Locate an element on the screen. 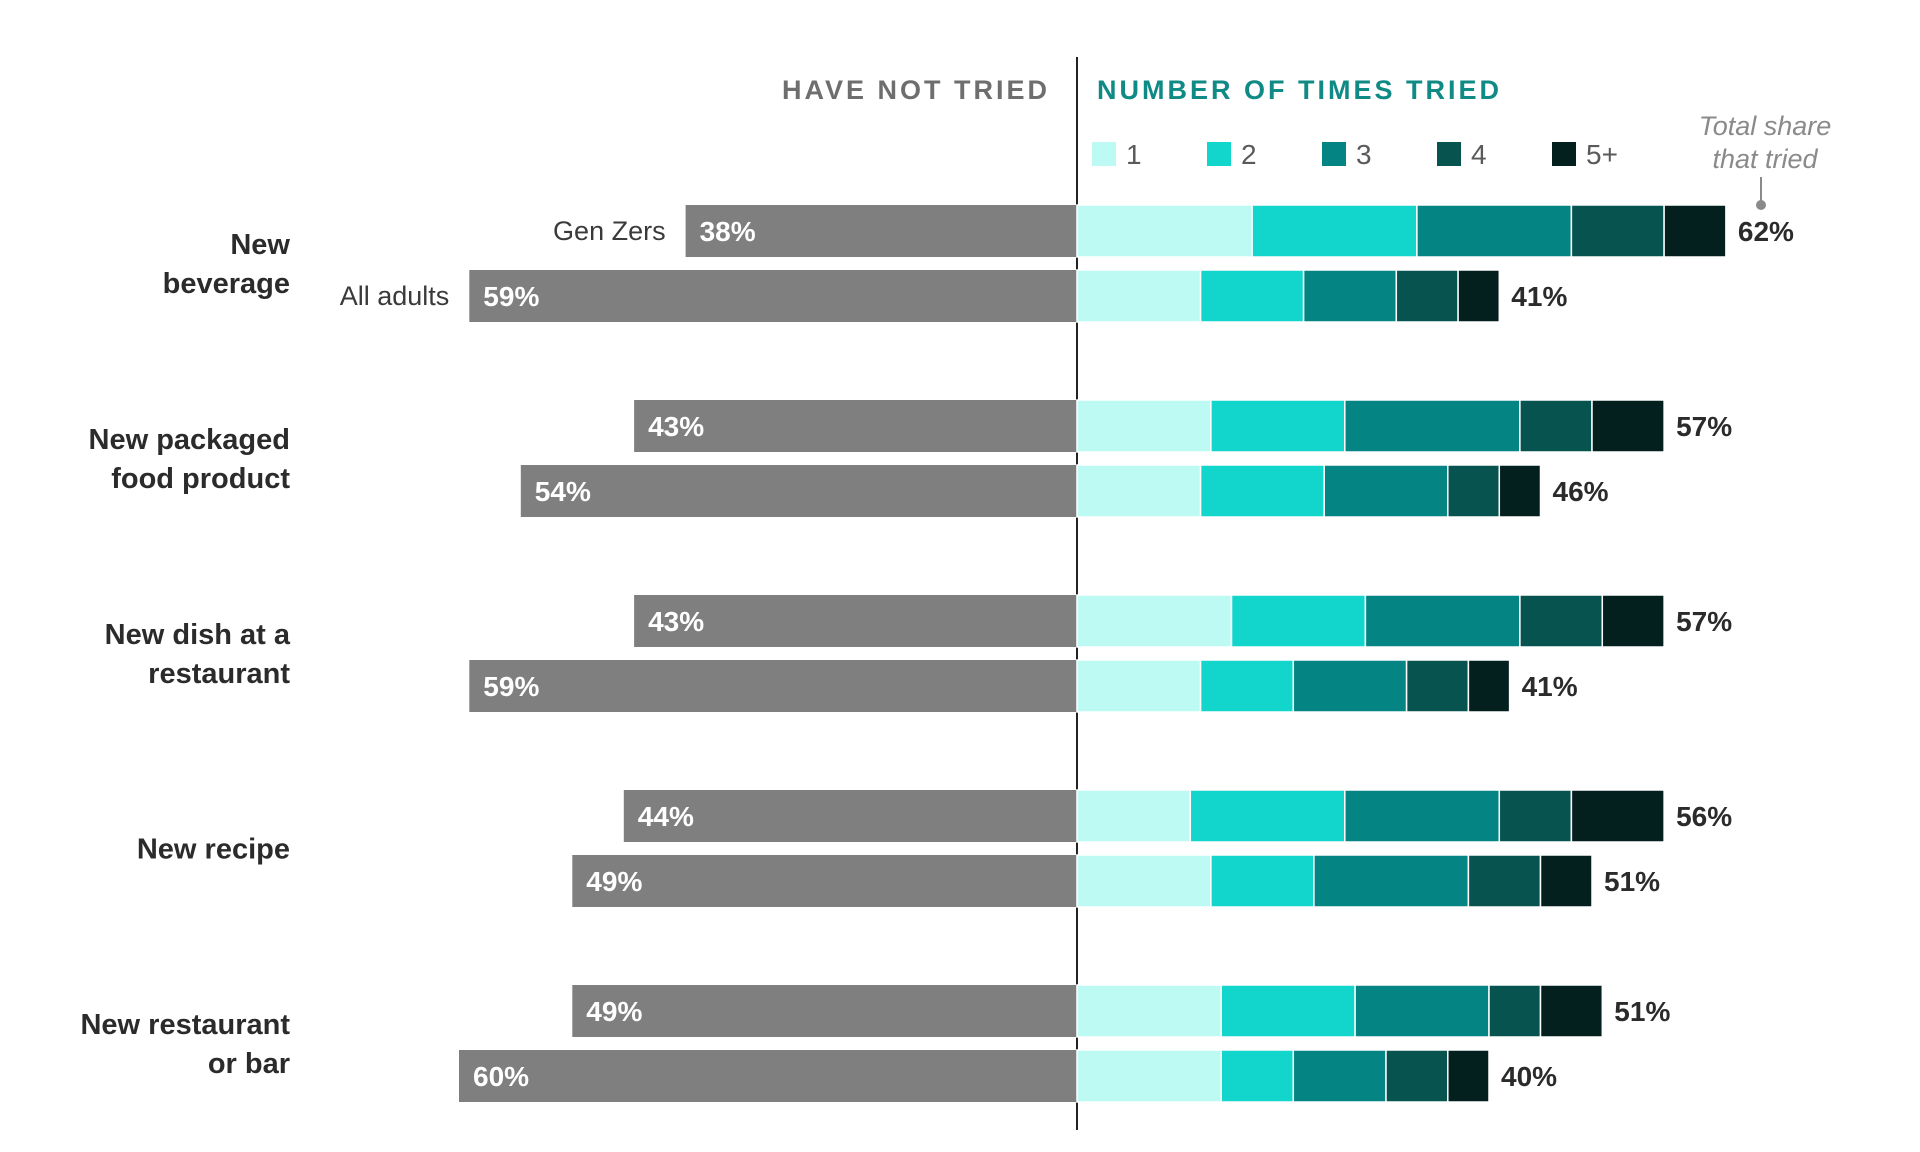  row-all-adults: All adults 59% 41% is located at coordinates (953, 296).